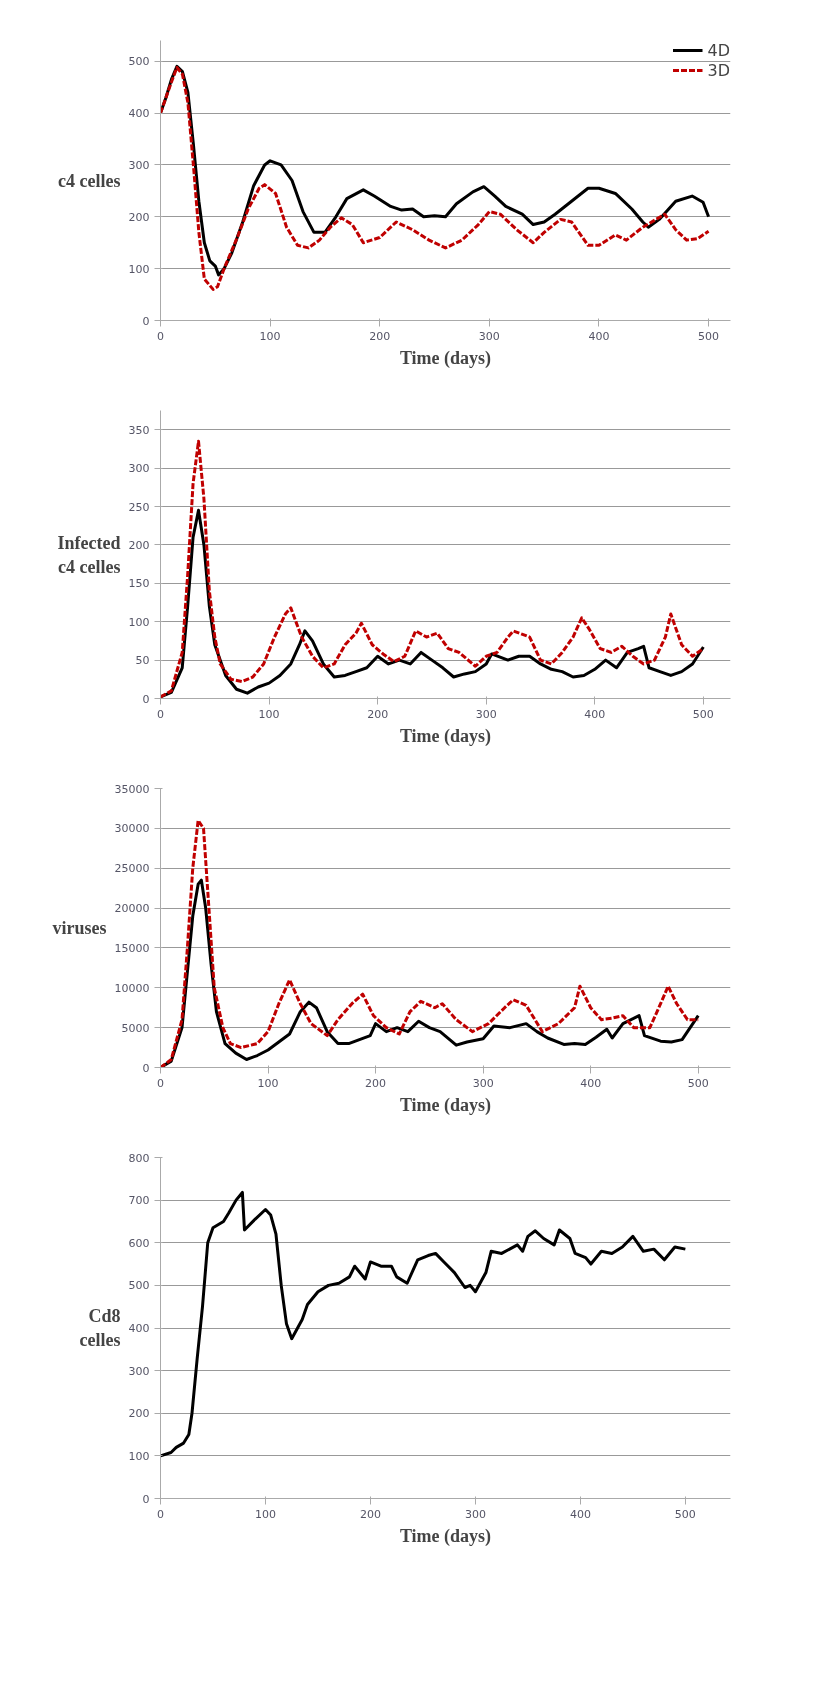  Describe the element at coordinates (132, 789) in the screenshot. I see `y-tick-label: 35000` at that location.